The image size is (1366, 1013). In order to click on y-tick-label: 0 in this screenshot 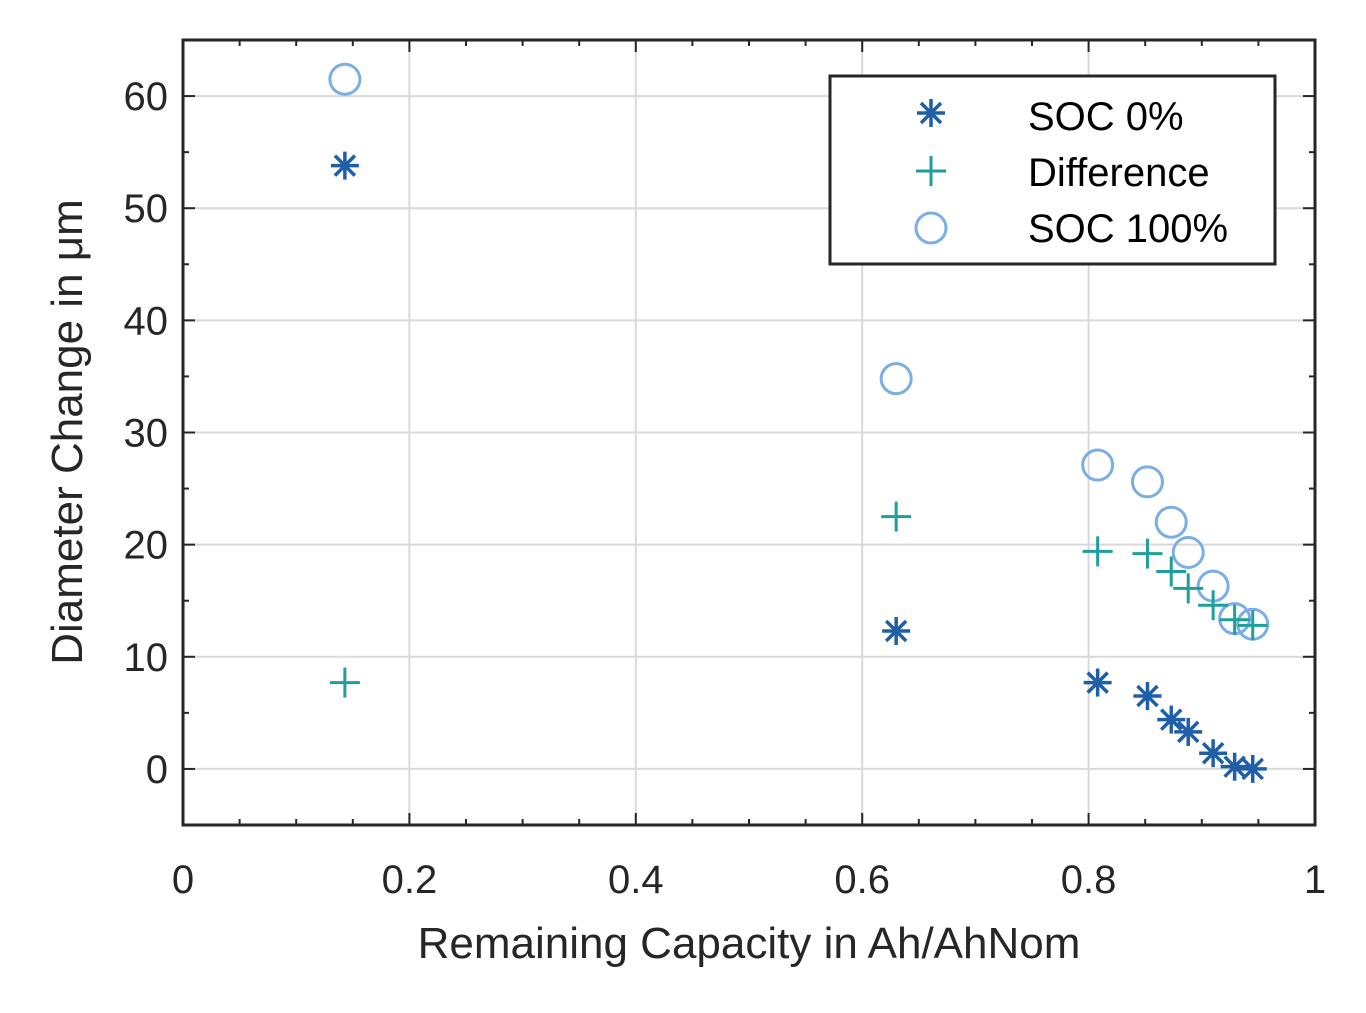, I will do `click(157, 770)`.